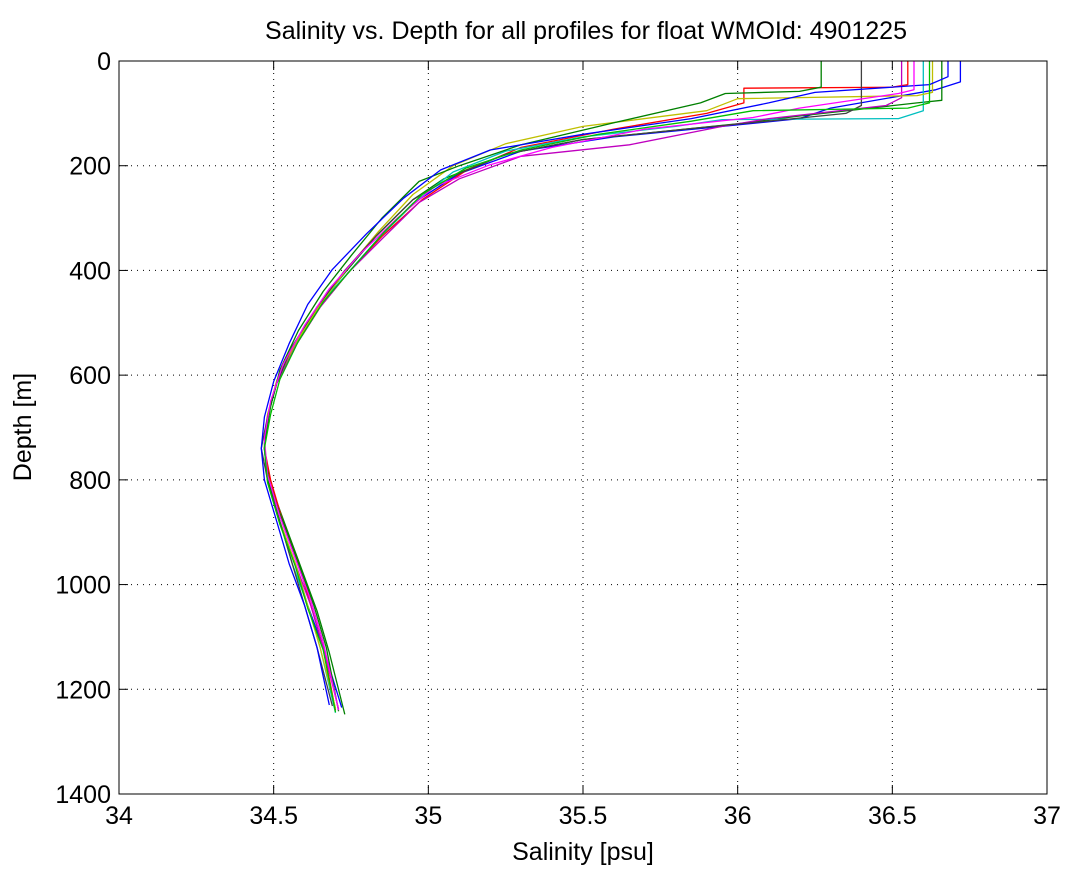 The image size is (1073, 871). I want to click on y-tick-label: 1400, so click(83, 795).